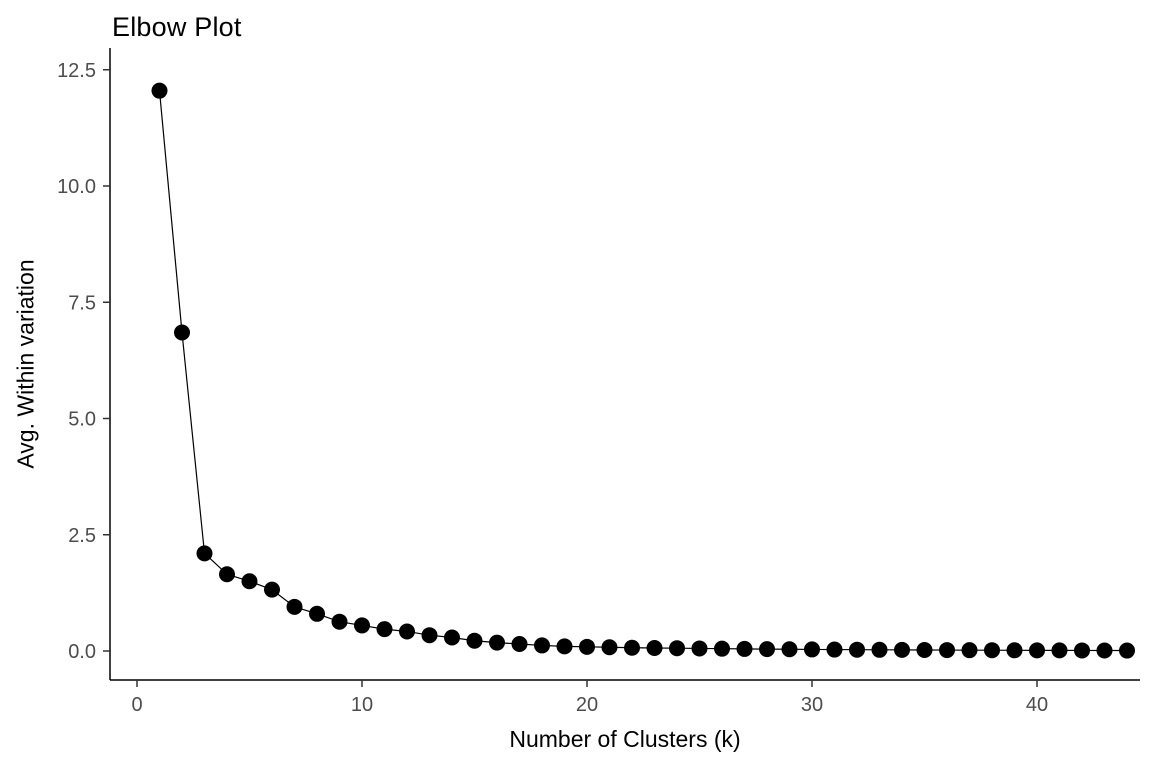  I want to click on x-tick-label: 0, so click(136, 705).